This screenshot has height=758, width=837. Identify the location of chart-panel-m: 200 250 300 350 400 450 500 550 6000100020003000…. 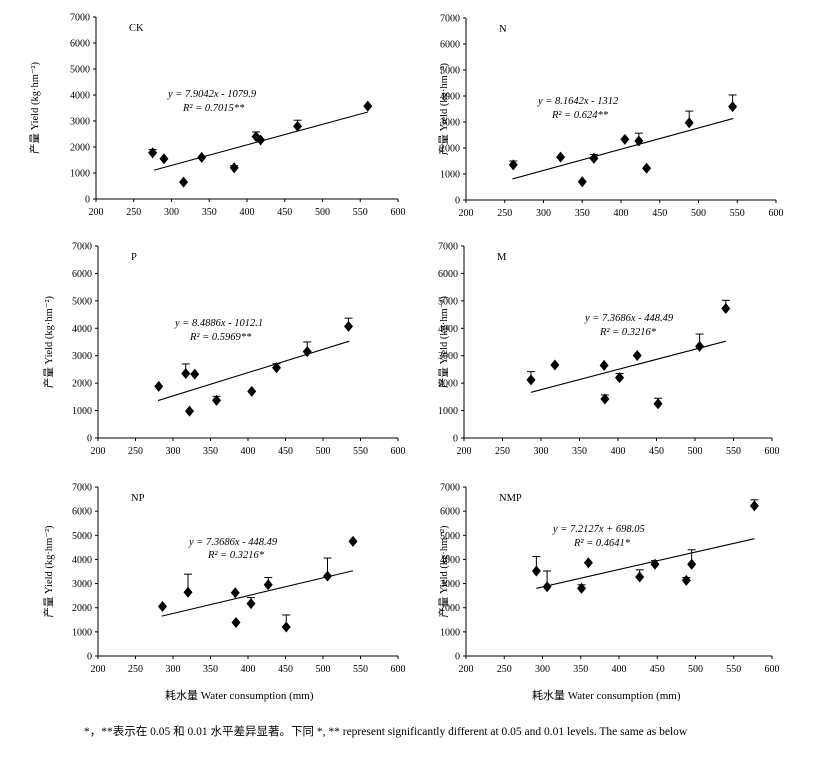
(608, 350).